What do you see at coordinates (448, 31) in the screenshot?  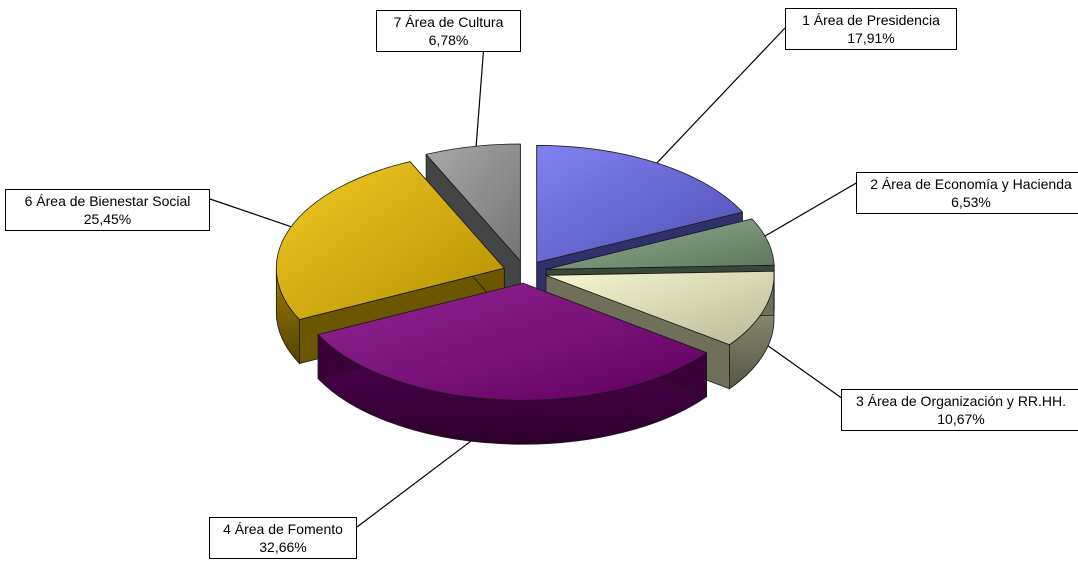 I see `slice-label-cultura: 7 Área de Cultura 6,78%` at bounding box center [448, 31].